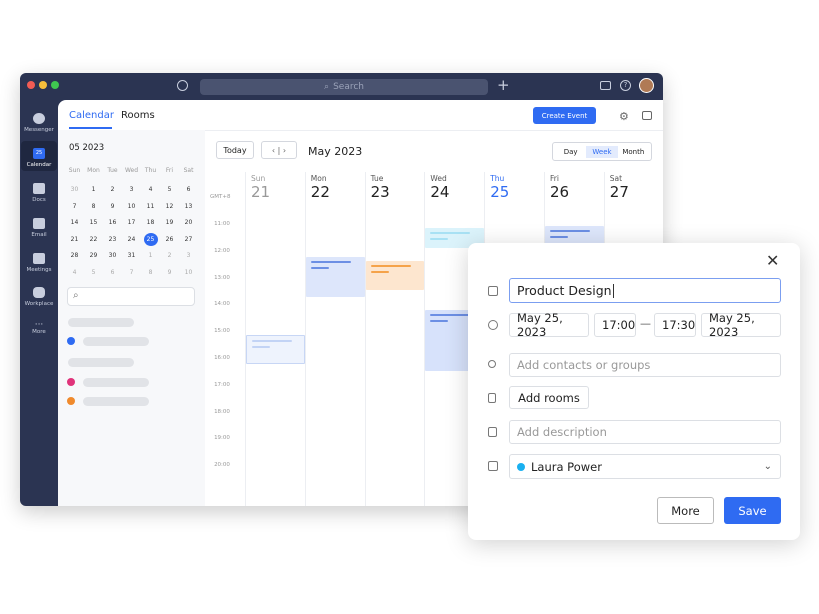 The height and width of the screenshot is (614, 819). What do you see at coordinates (182, 85) in the screenshot?
I see `history-icon` at bounding box center [182, 85].